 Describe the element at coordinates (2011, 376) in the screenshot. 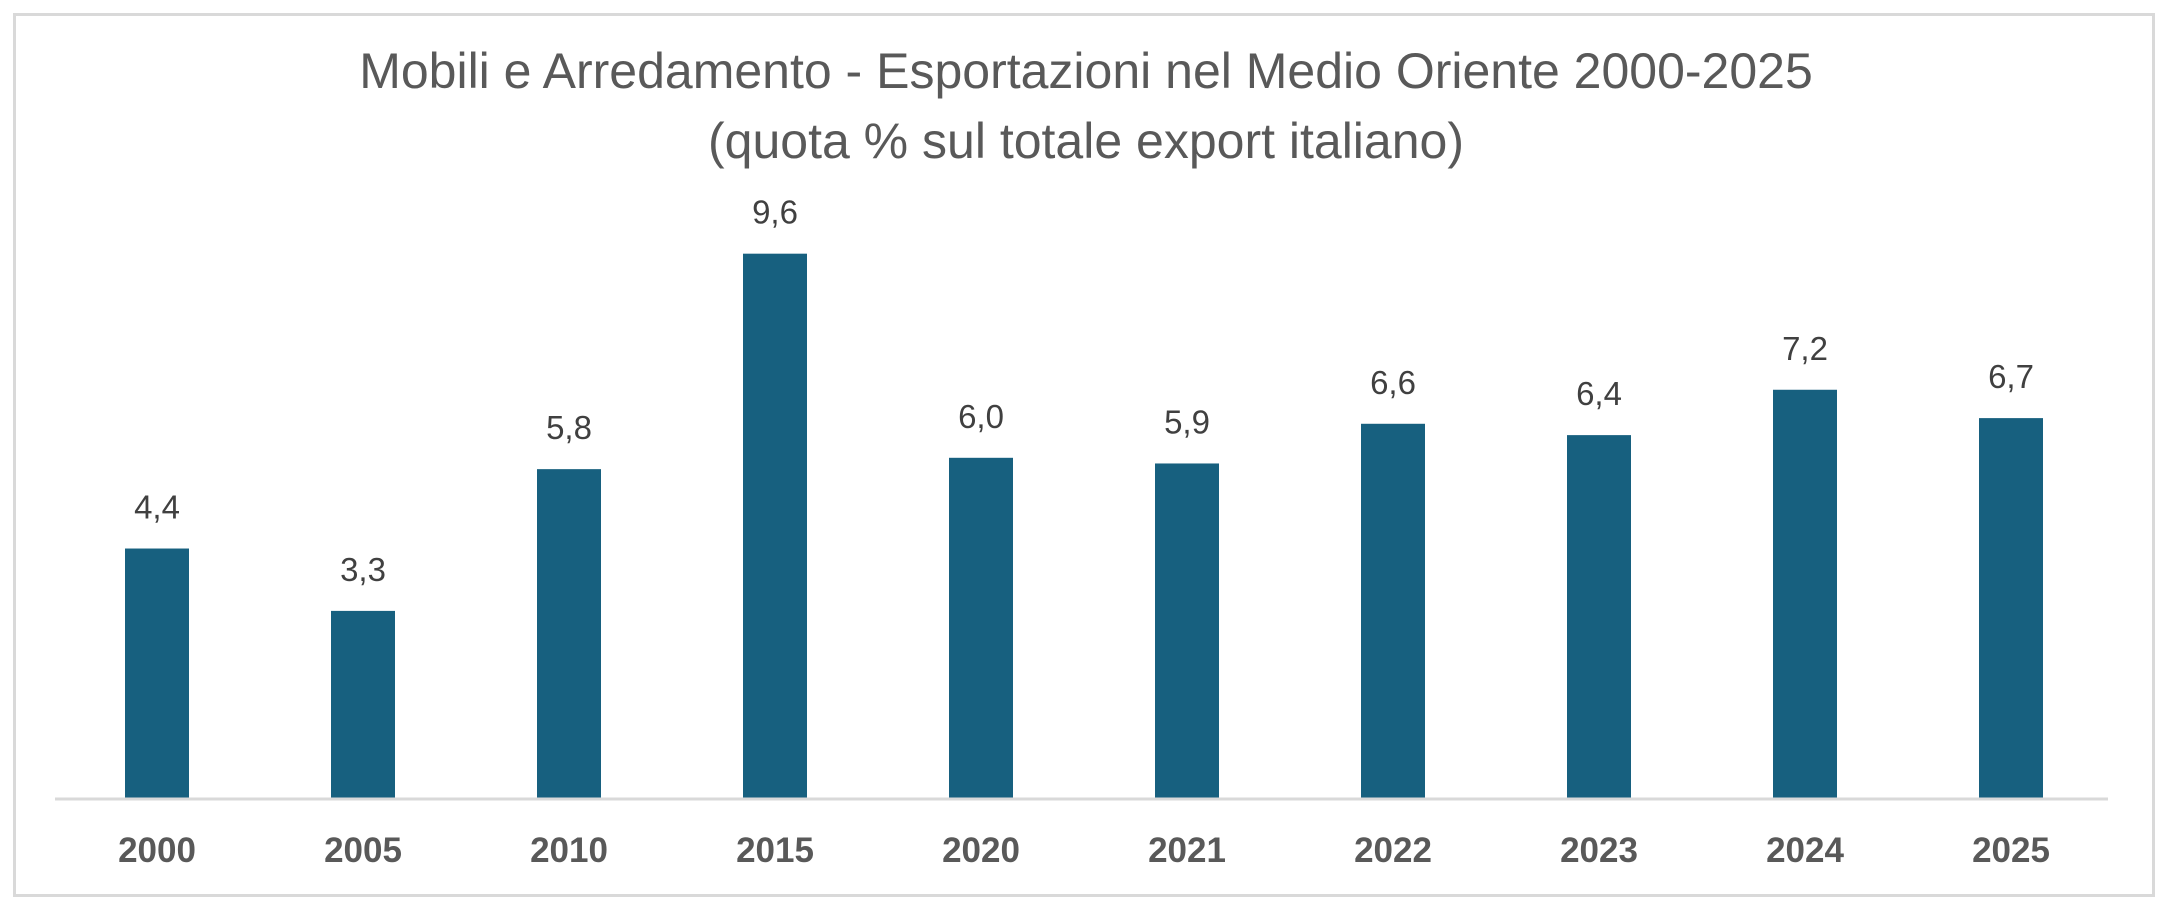

I see `data-label: 6,7` at that location.